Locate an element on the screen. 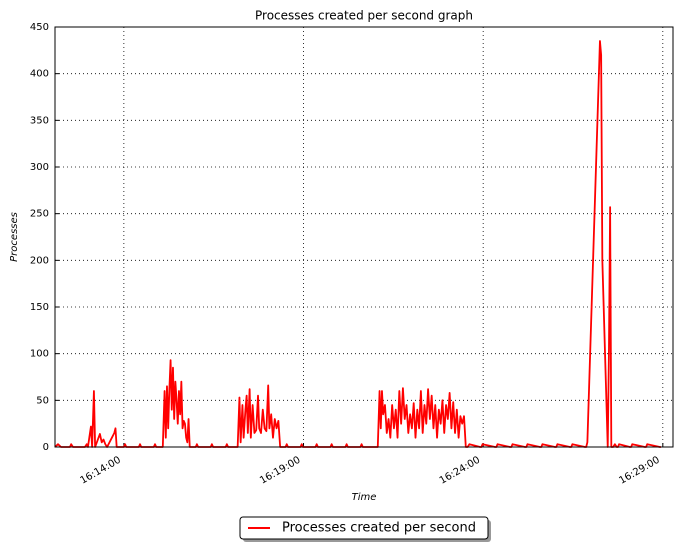  y-tick-label: 150 is located at coordinates (39, 307).